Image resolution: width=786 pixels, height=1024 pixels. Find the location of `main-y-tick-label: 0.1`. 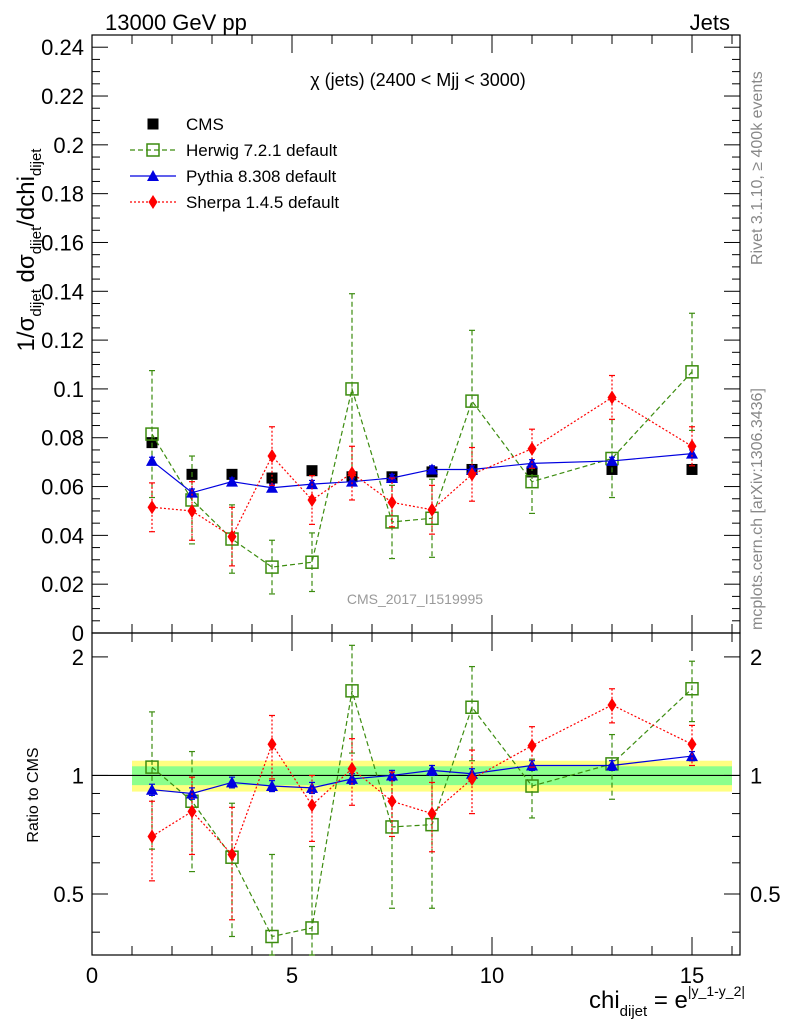

main-y-tick-label: 0.1 is located at coordinates (68, 389).